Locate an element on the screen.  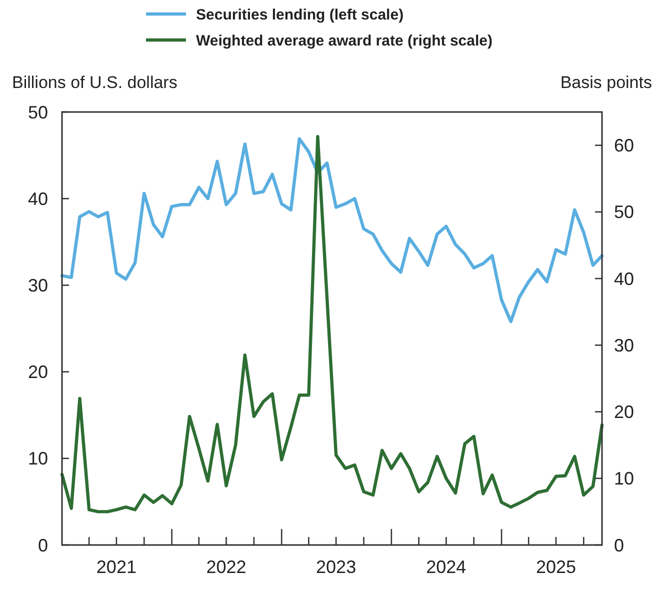
y2-tick-label: 10 is located at coordinates (624, 478).